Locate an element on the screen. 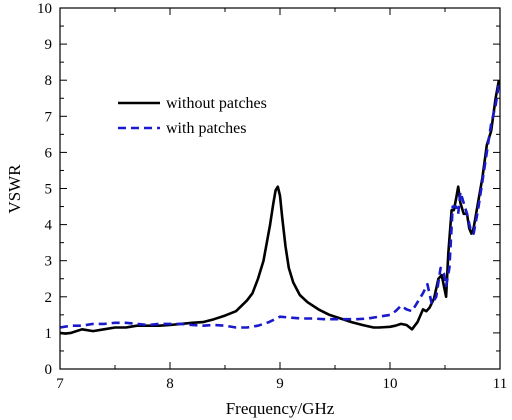  y-tick-label: 9 is located at coordinates (49, 45).